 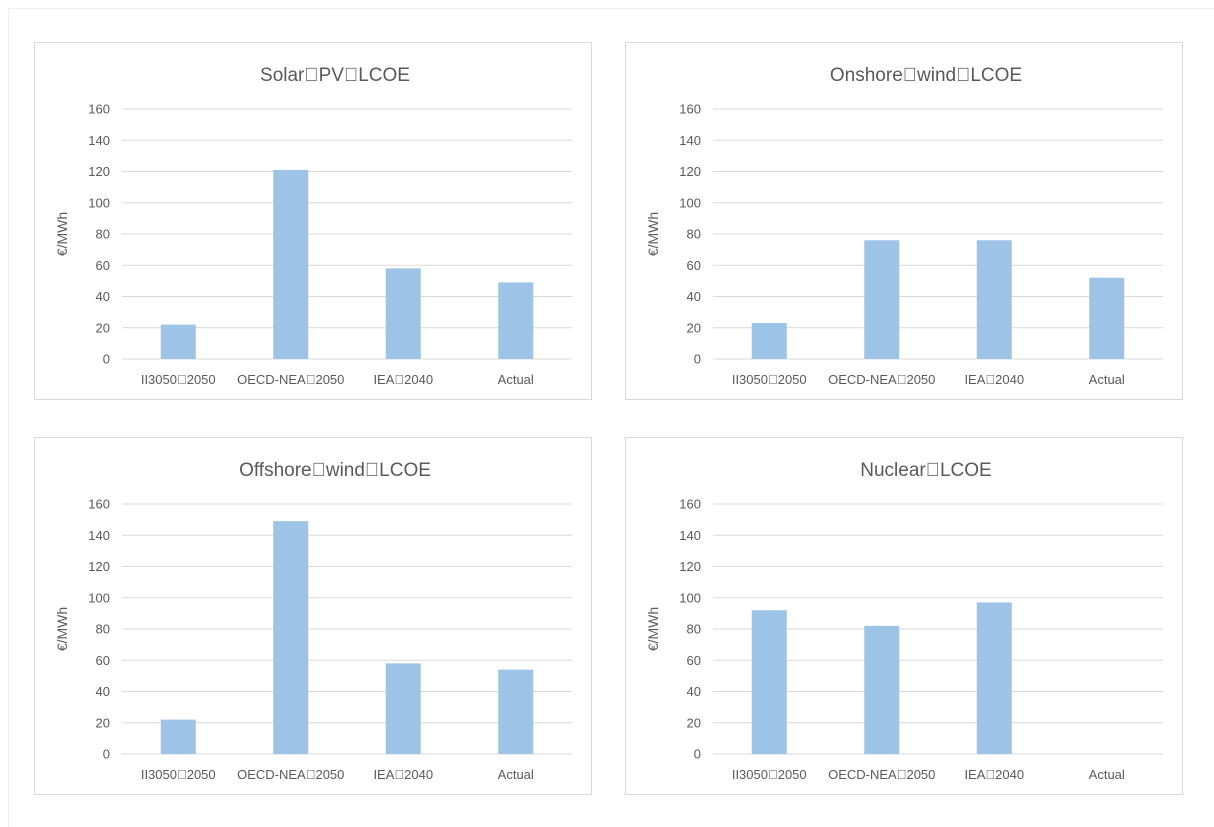 I want to click on chart-0-y-tick-label: 100, so click(x=99, y=202).